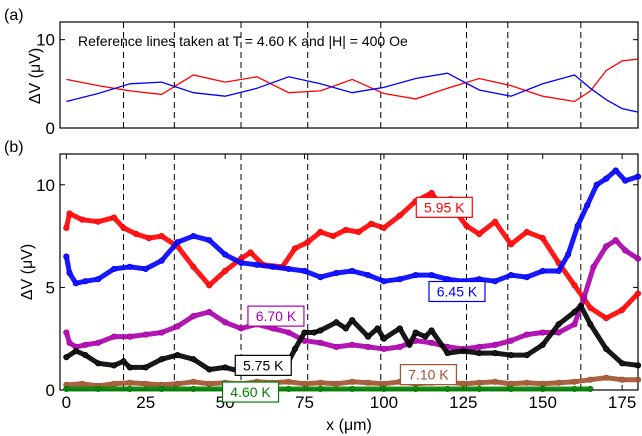  What do you see at coordinates (50, 390) in the screenshot?
I see `y-tick-label: 0` at bounding box center [50, 390].